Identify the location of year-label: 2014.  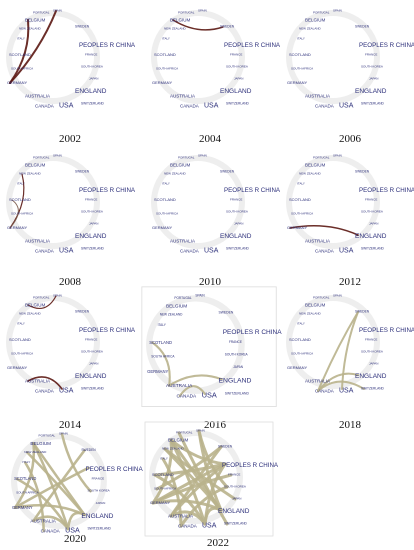
(70, 425).